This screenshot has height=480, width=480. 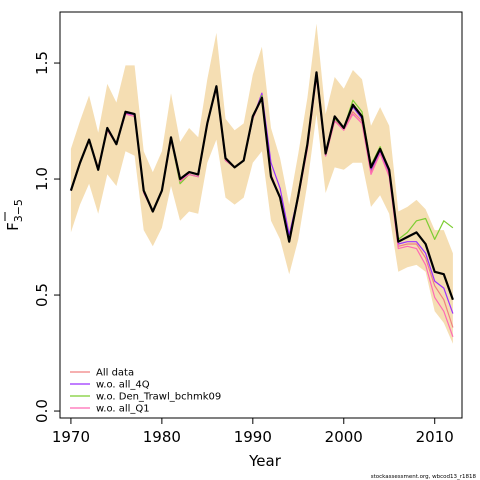 What do you see at coordinates (115, 373) in the screenshot?
I see `legend-label-all-data: All data` at bounding box center [115, 373].